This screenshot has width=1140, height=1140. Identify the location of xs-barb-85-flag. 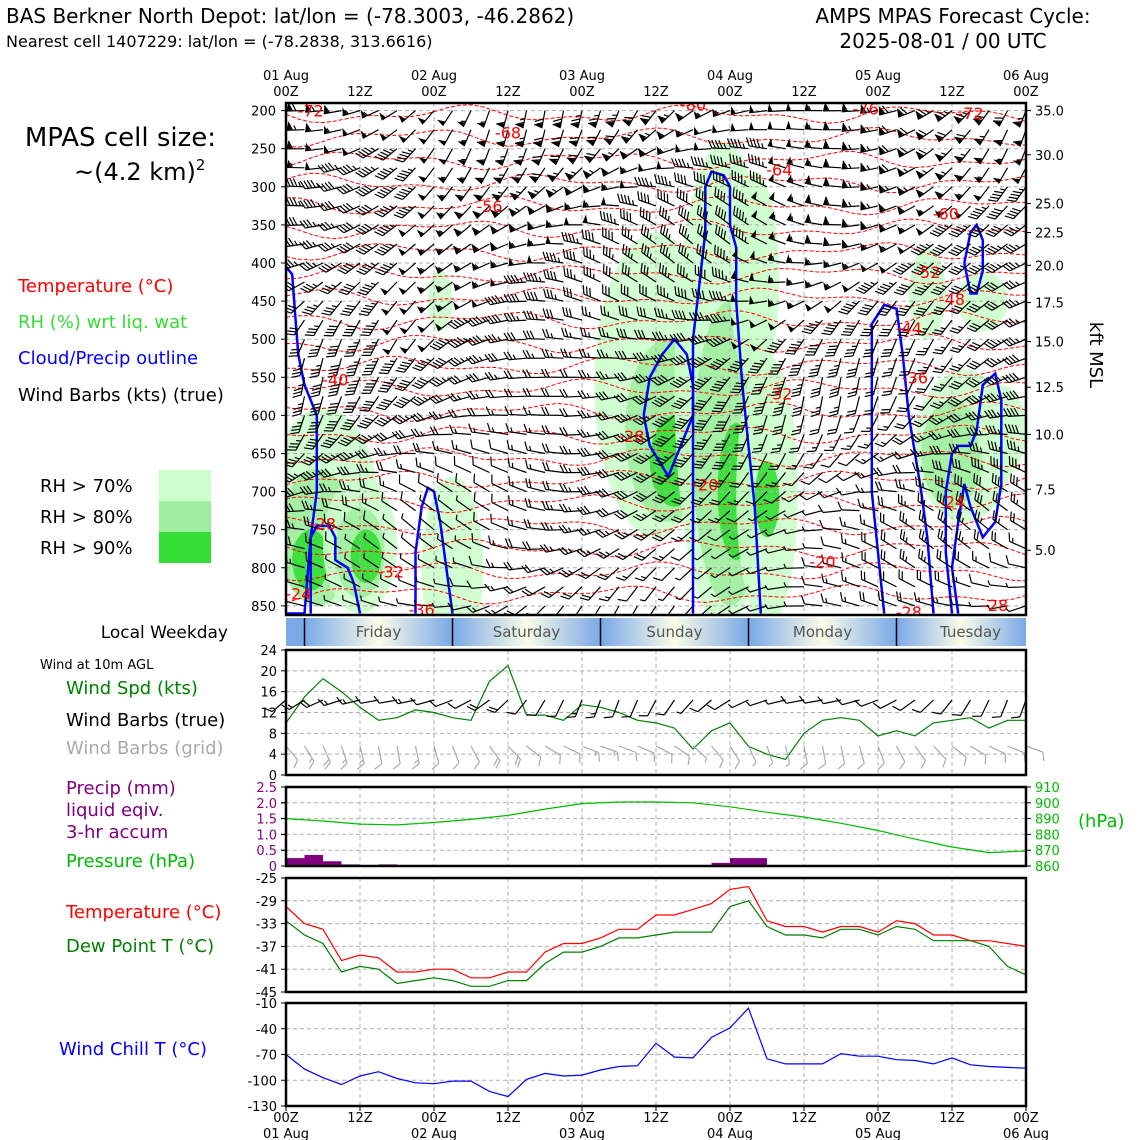
(331, 185).